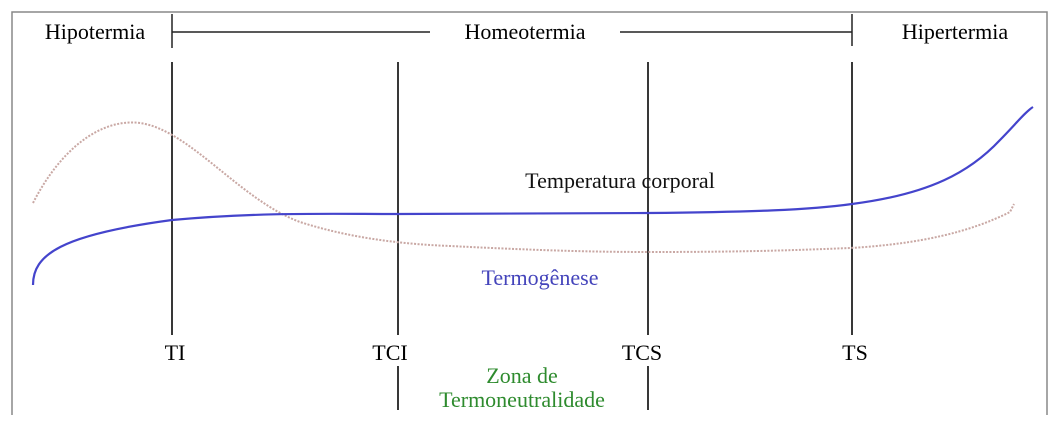 The image size is (1056, 426). Describe the element at coordinates (620, 180) in the screenshot. I see `curve-label: Temperatura corporal` at that location.